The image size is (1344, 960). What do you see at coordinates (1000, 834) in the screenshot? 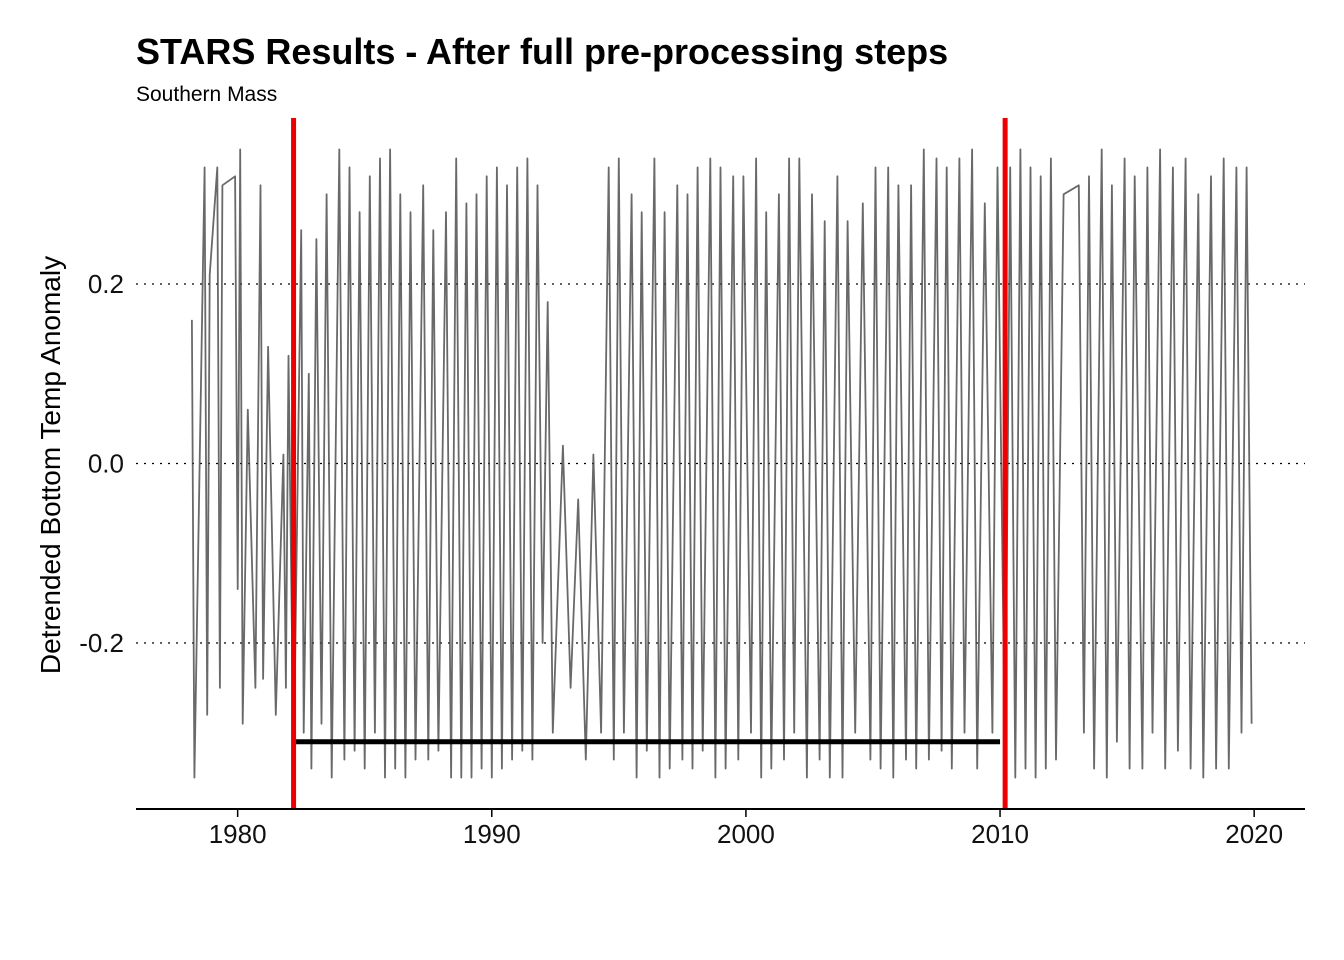
I see `x-tick-label: 2010` at bounding box center [1000, 834].